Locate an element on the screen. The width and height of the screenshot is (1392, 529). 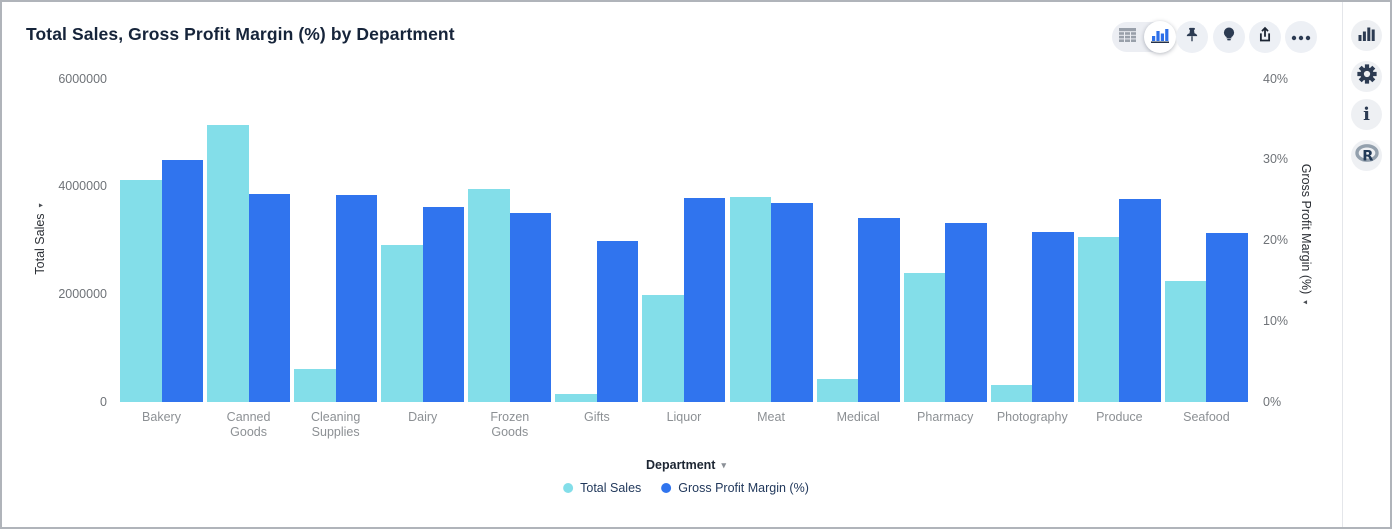
chevron-down-icon: ▾ is located at coordinates (723, 464).